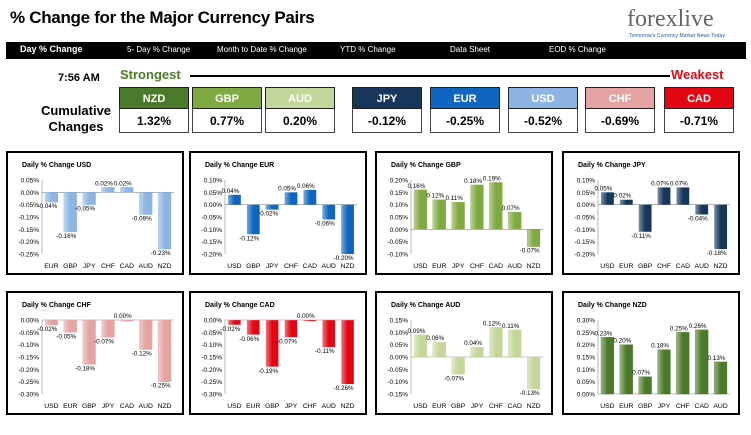 The height and width of the screenshot is (435, 751). What do you see at coordinates (306, 316) in the screenshot?
I see `data-label: 0.00%` at bounding box center [306, 316].